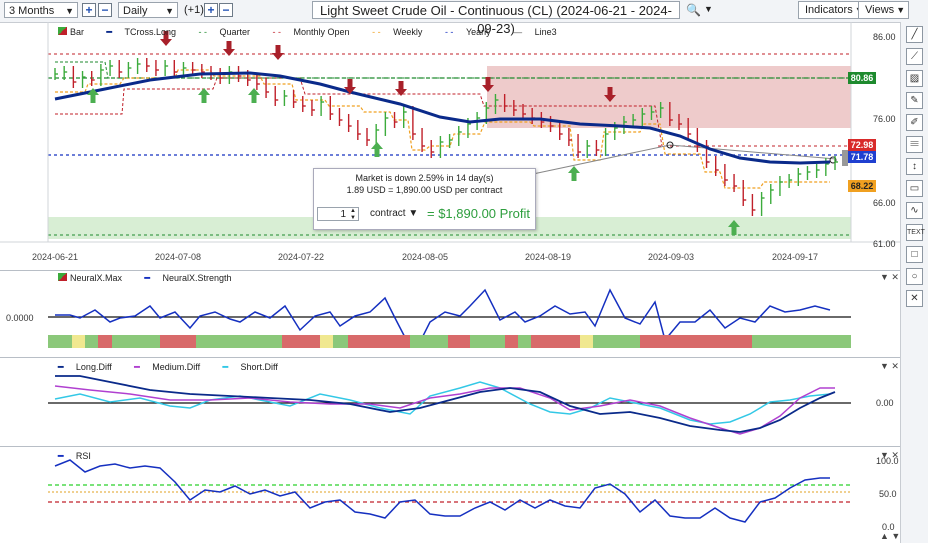  What do you see at coordinates (146, 32) in the screenshot?
I see `legend-tcross: ━ TCross.Long` at bounding box center [146, 32].